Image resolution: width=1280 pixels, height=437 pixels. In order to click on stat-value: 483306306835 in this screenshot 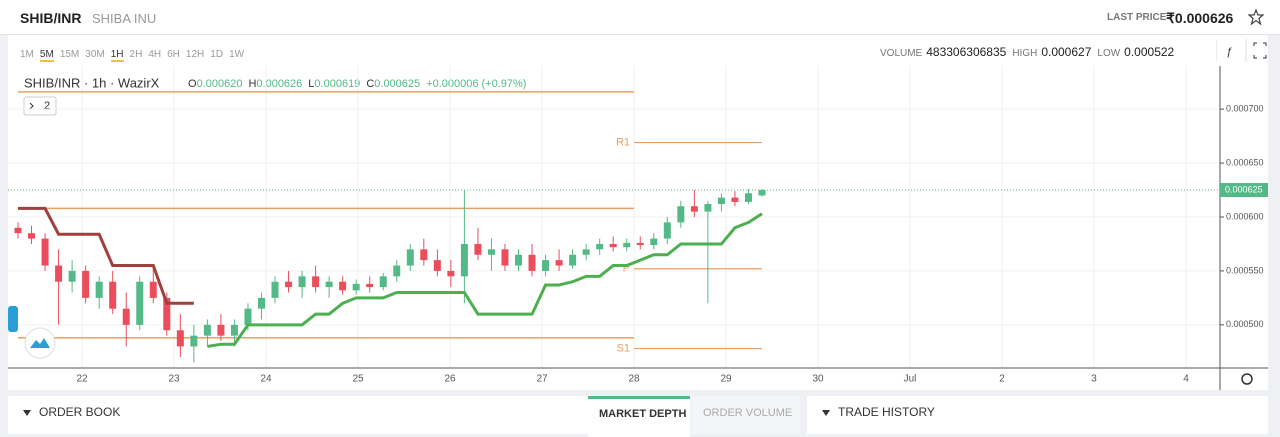, I will do `click(966, 52)`.